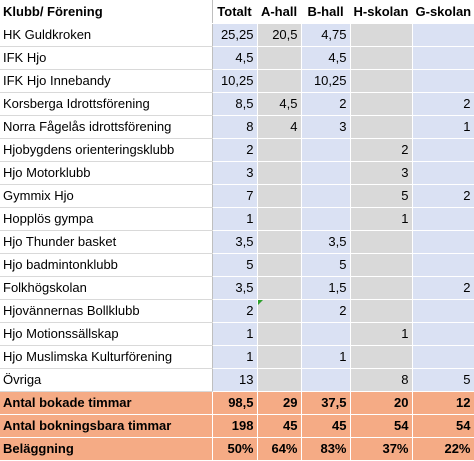  I want to click on cell-bhall: 3,5, so click(326, 242).